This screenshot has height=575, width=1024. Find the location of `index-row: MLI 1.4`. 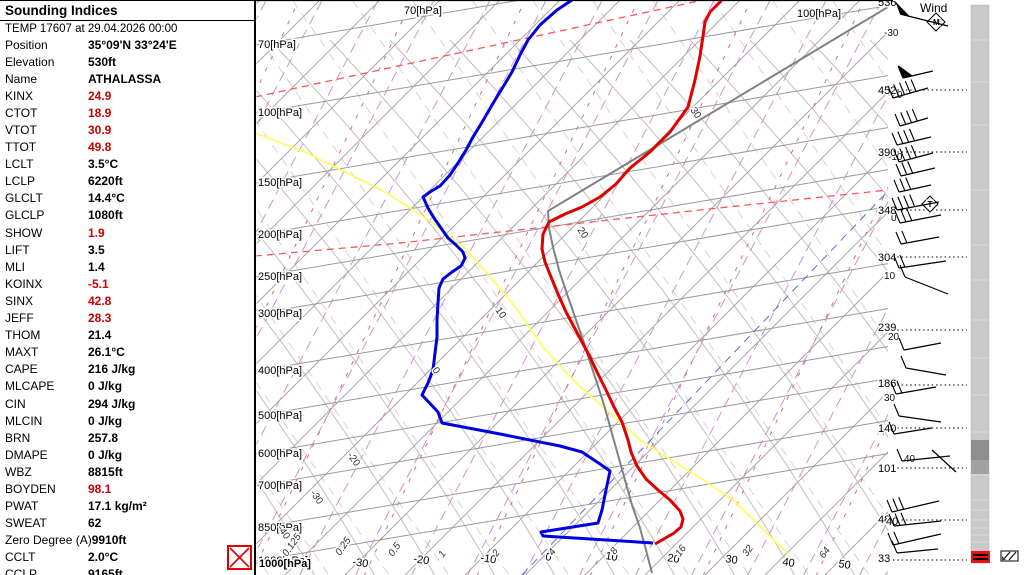

index-row: MLI 1.4 is located at coordinates (129, 266).